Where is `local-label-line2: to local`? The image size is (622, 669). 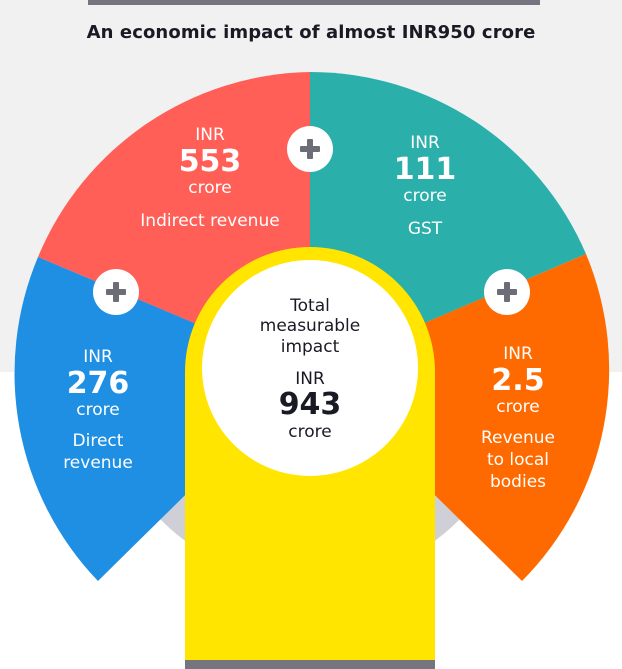
local-label-line2: to local is located at coordinates (518, 460).